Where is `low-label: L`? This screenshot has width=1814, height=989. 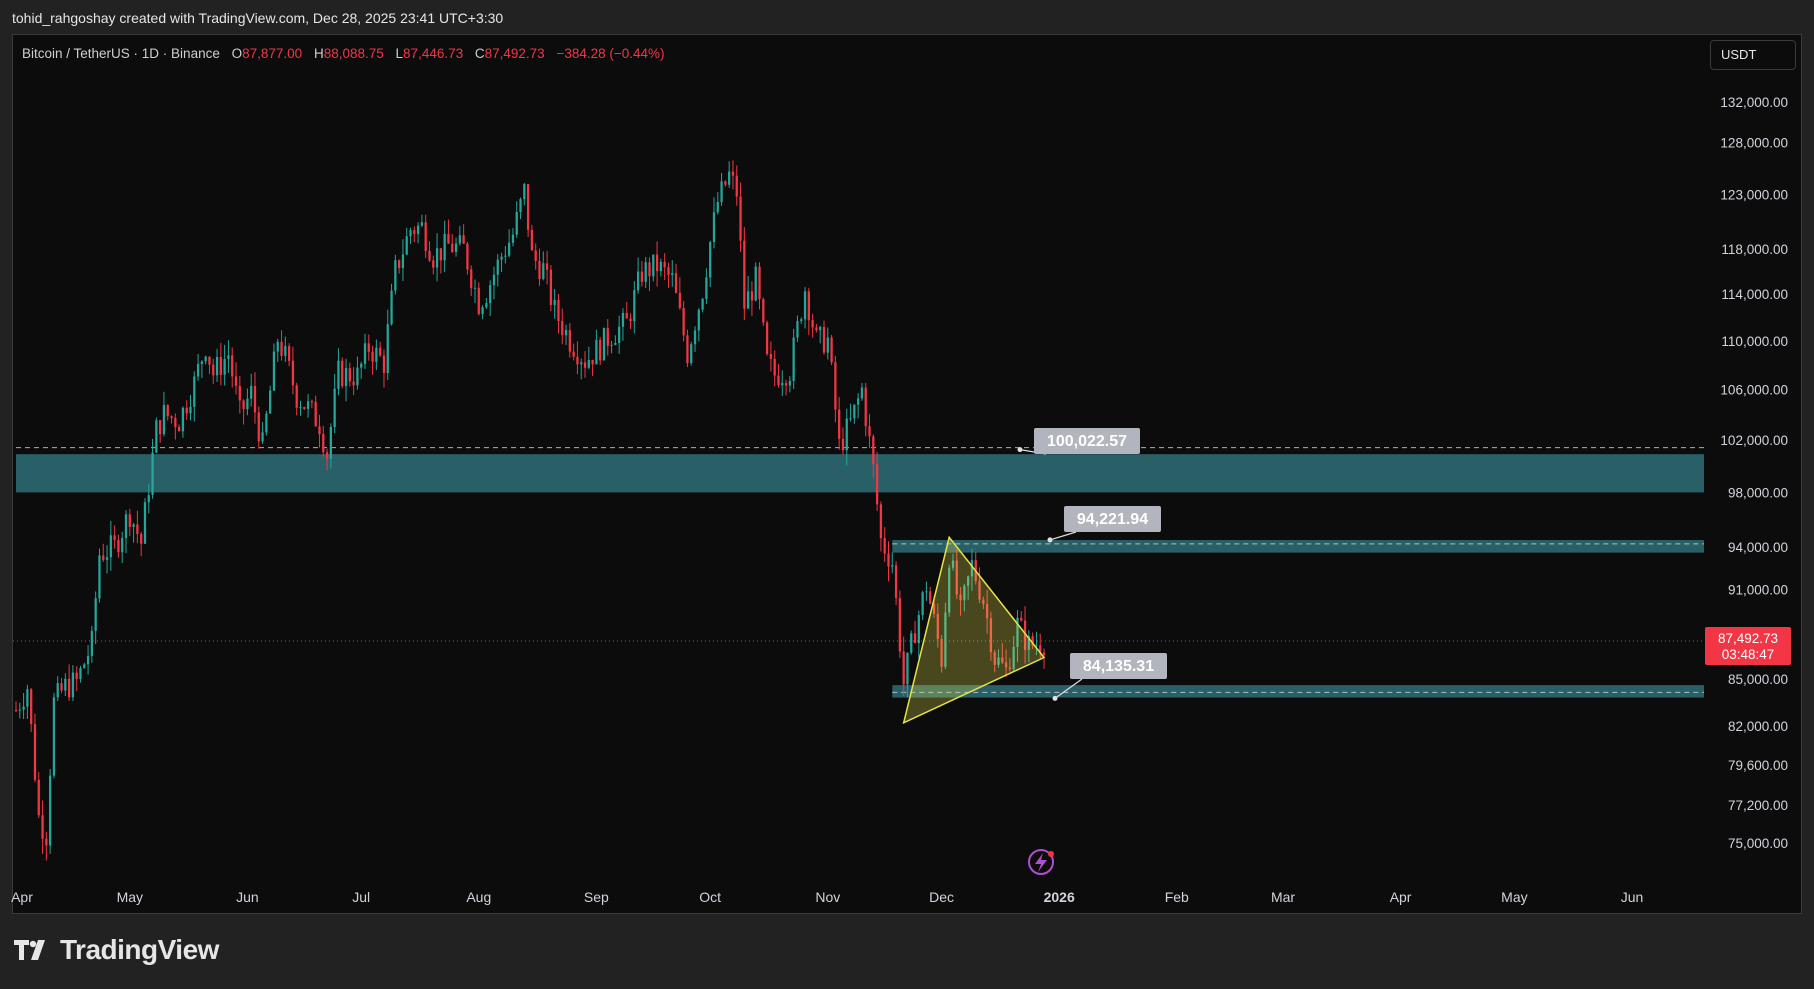 low-label: L is located at coordinates (399, 53).